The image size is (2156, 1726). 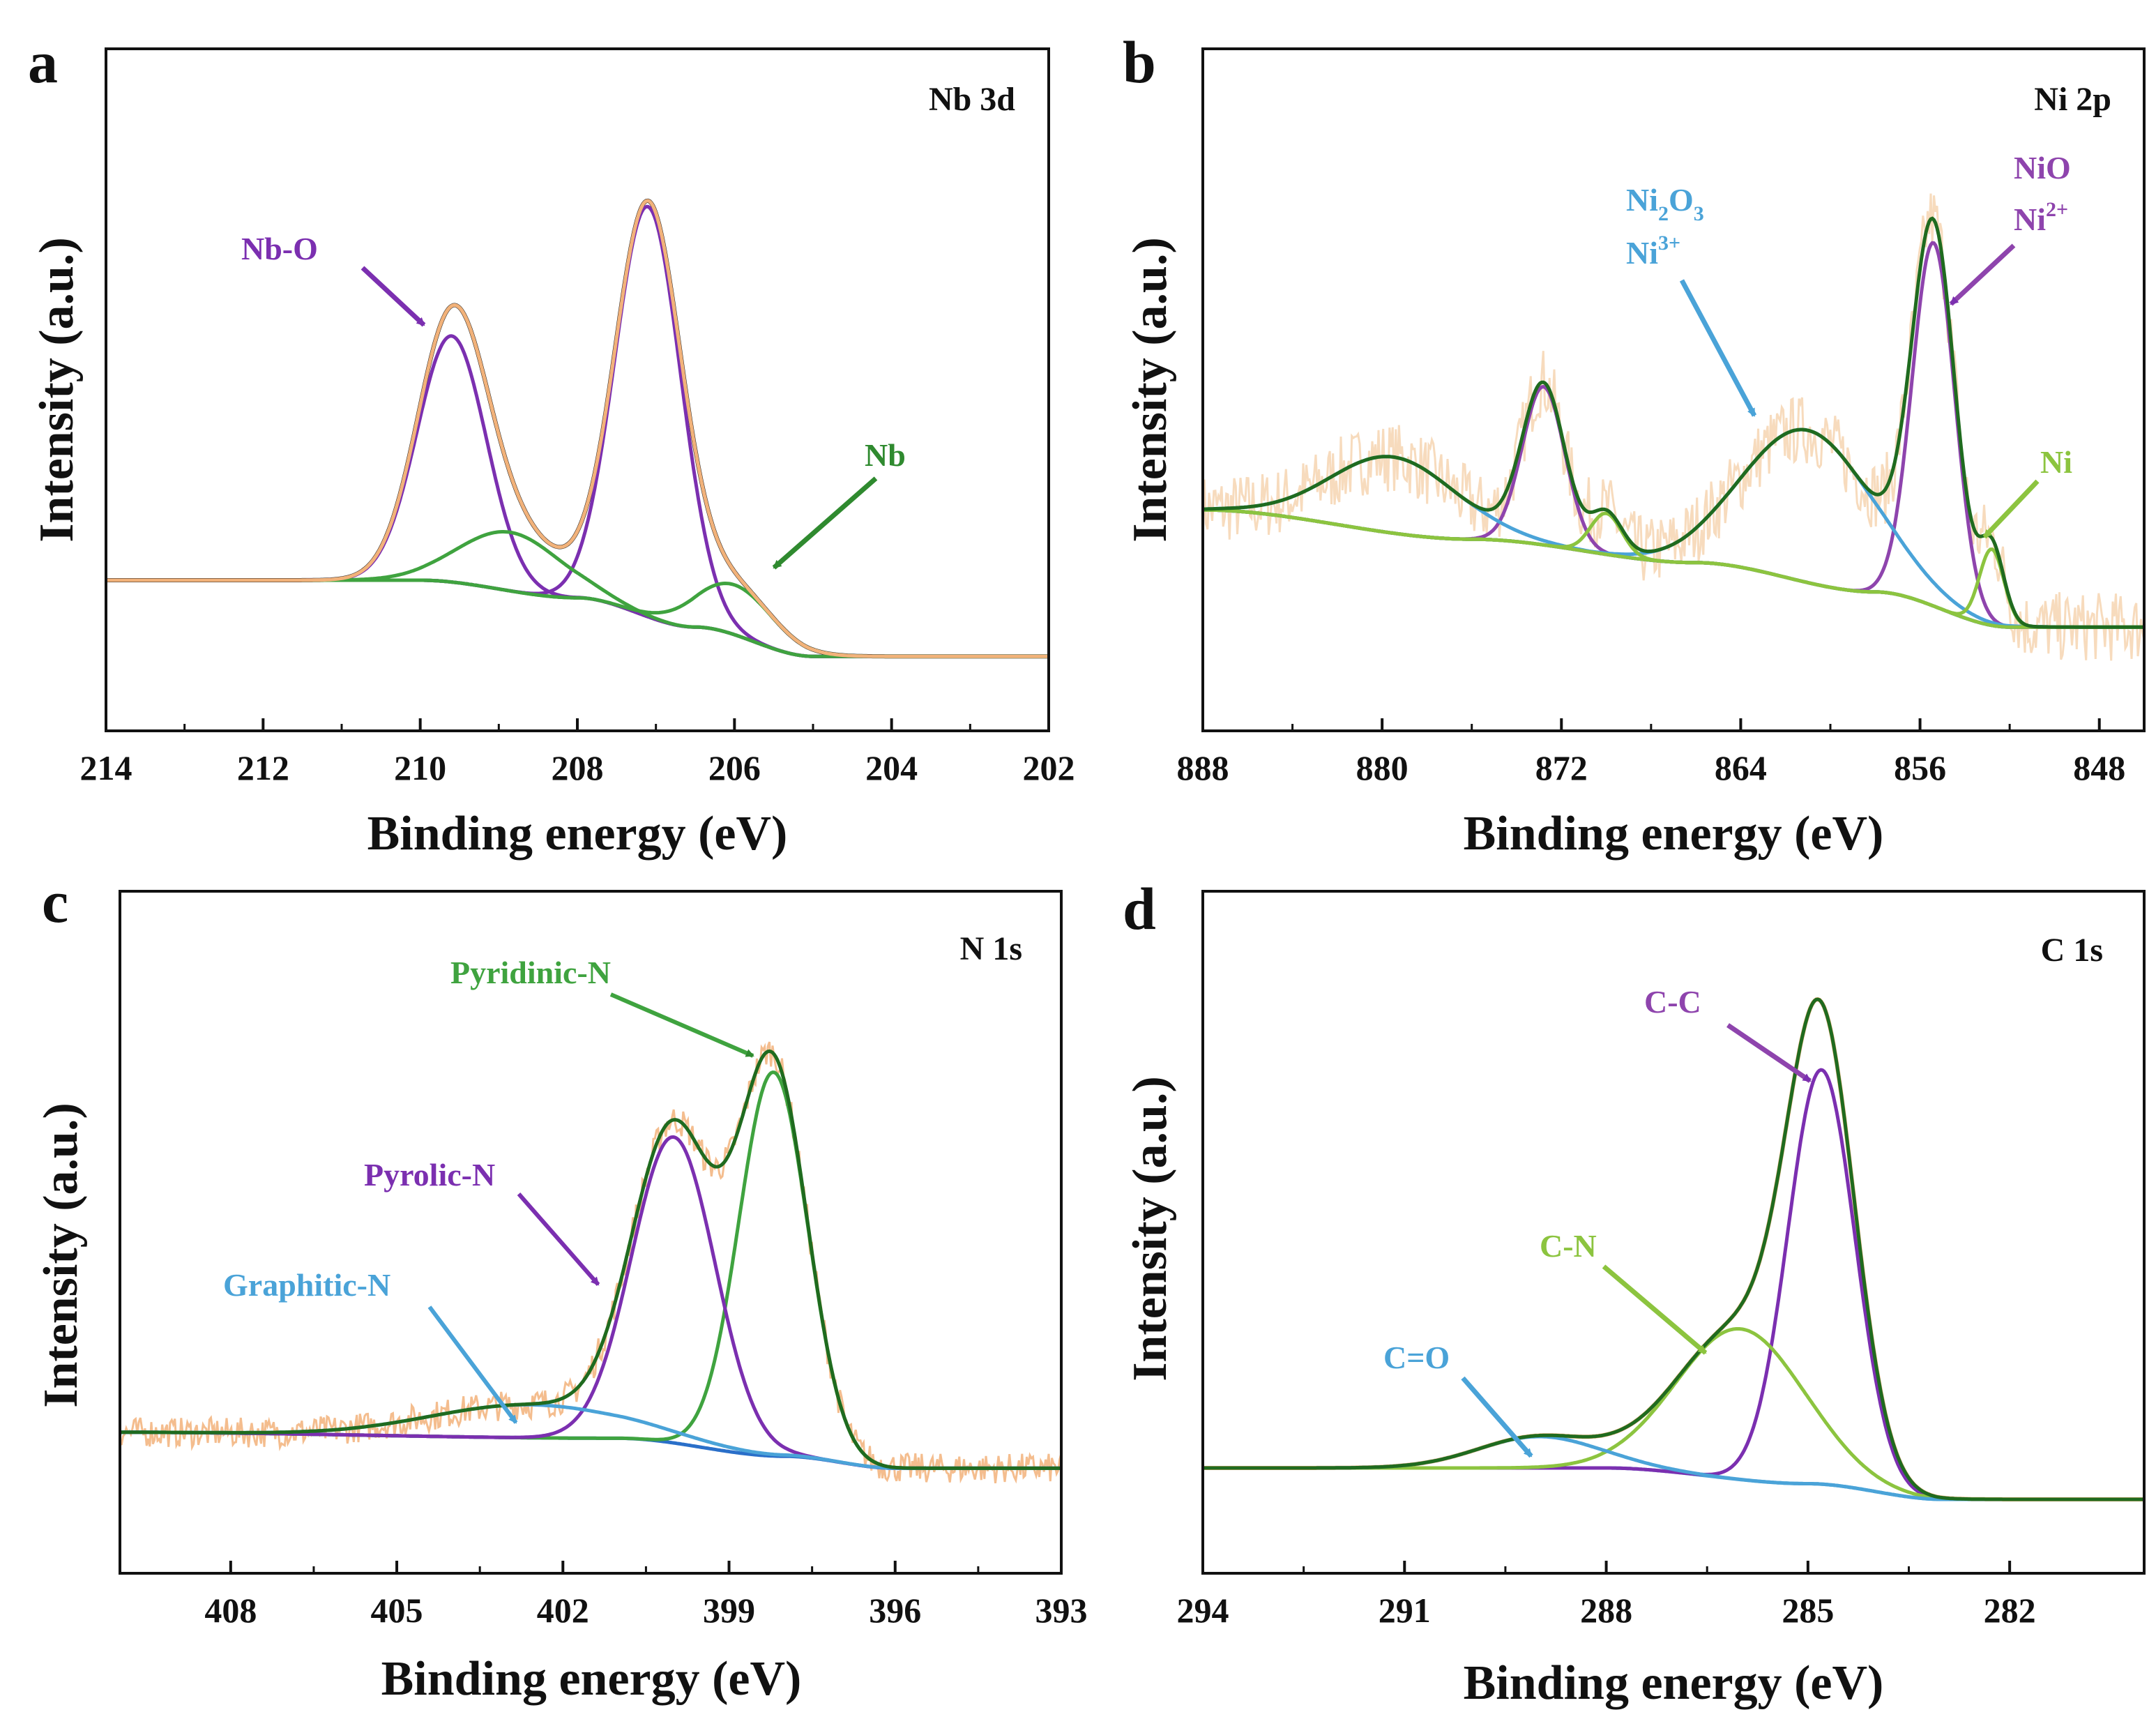 What do you see at coordinates (57, 390) in the screenshot?
I see `y-axis-title-a: Intensity (a.u.)` at bounding box center [57, 390].